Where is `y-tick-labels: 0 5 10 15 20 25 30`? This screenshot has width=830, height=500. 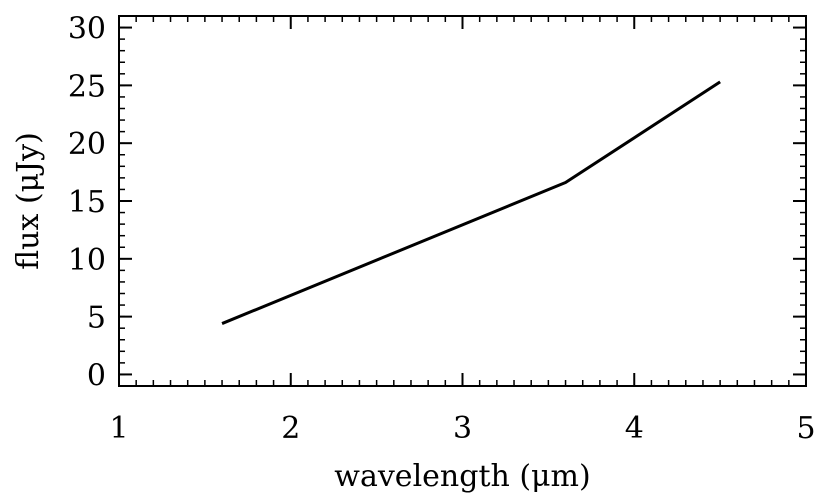
y-tick-labels: 0 5 10 15 20 25 30 is located at coordinates (87, 203).